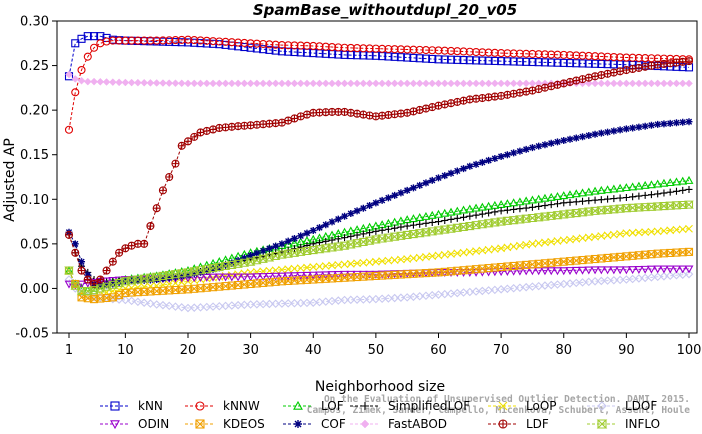  What do you see at coordinates (131, 406) in the screenshot?
I see `legend-item-knn: kNN` at bounding box center [131, 406].